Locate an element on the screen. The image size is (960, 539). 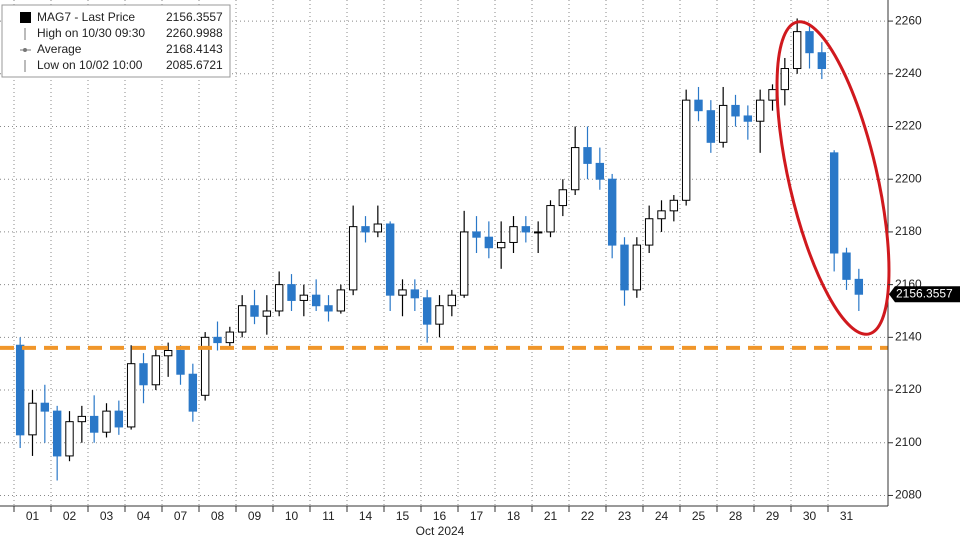
x-tick-label: 24 is located at coordinates (662, 516).